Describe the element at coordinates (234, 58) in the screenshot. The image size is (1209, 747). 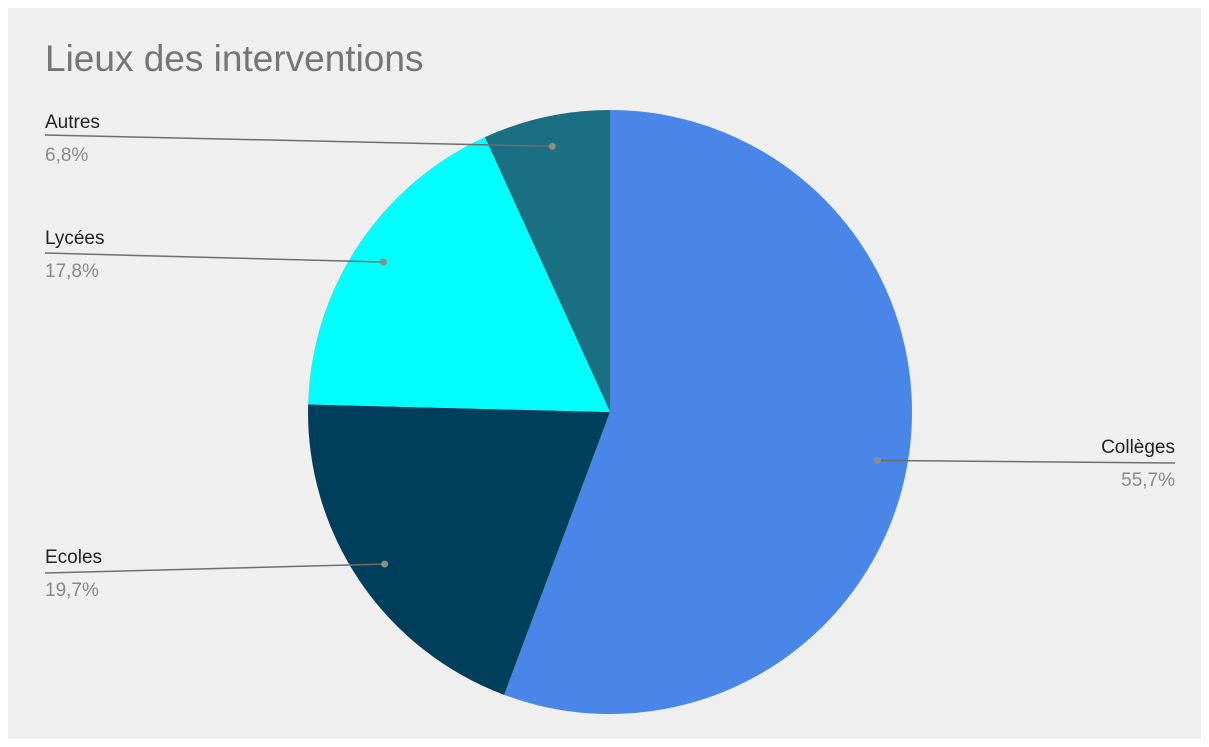
I see `chart-title: Lieux des interventions` at that location.